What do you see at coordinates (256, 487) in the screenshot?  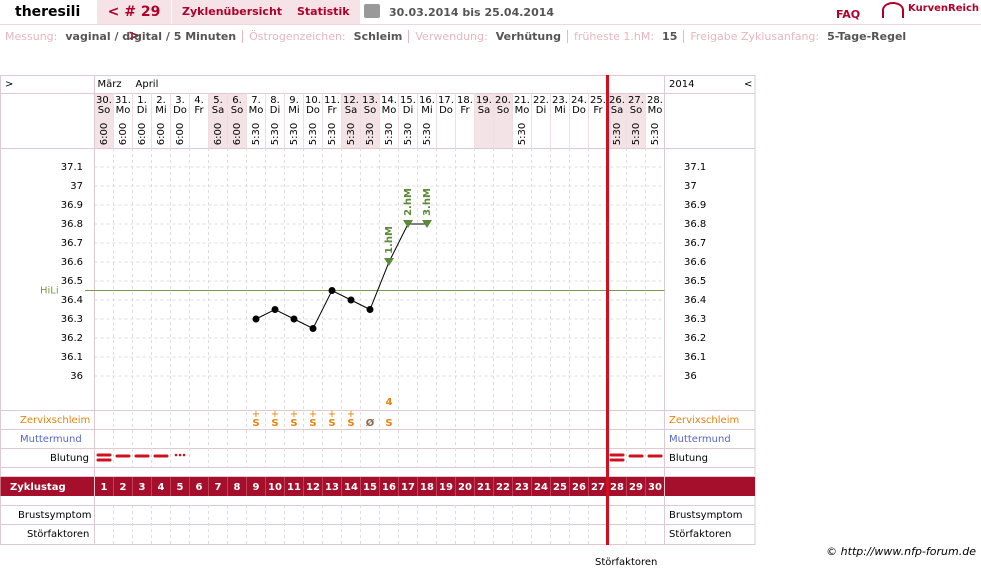 I see `cycle-day: 9` at bounding box center [256, 487].